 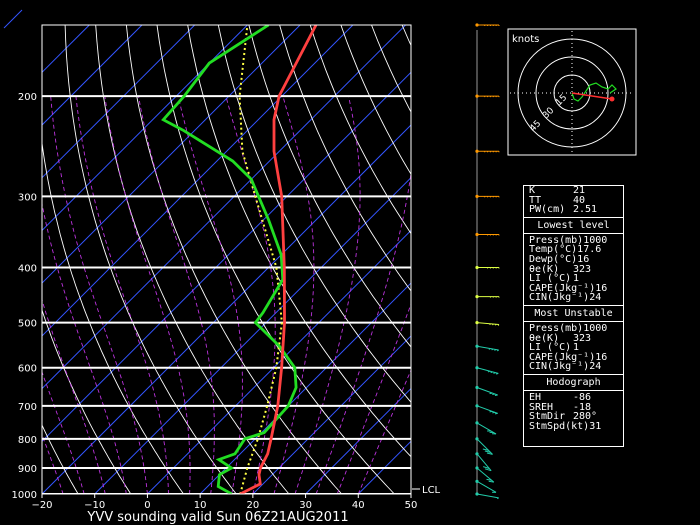 I want to click on hodograph-frame, so click(x=572, y=92).